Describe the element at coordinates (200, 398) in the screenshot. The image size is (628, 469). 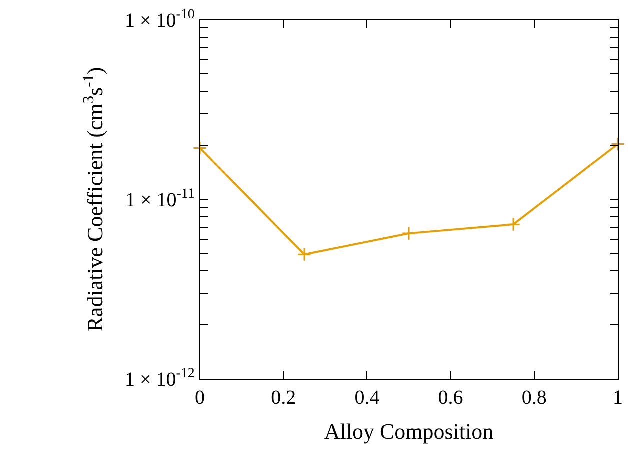
I see `x-tick-label: 0` at that location.